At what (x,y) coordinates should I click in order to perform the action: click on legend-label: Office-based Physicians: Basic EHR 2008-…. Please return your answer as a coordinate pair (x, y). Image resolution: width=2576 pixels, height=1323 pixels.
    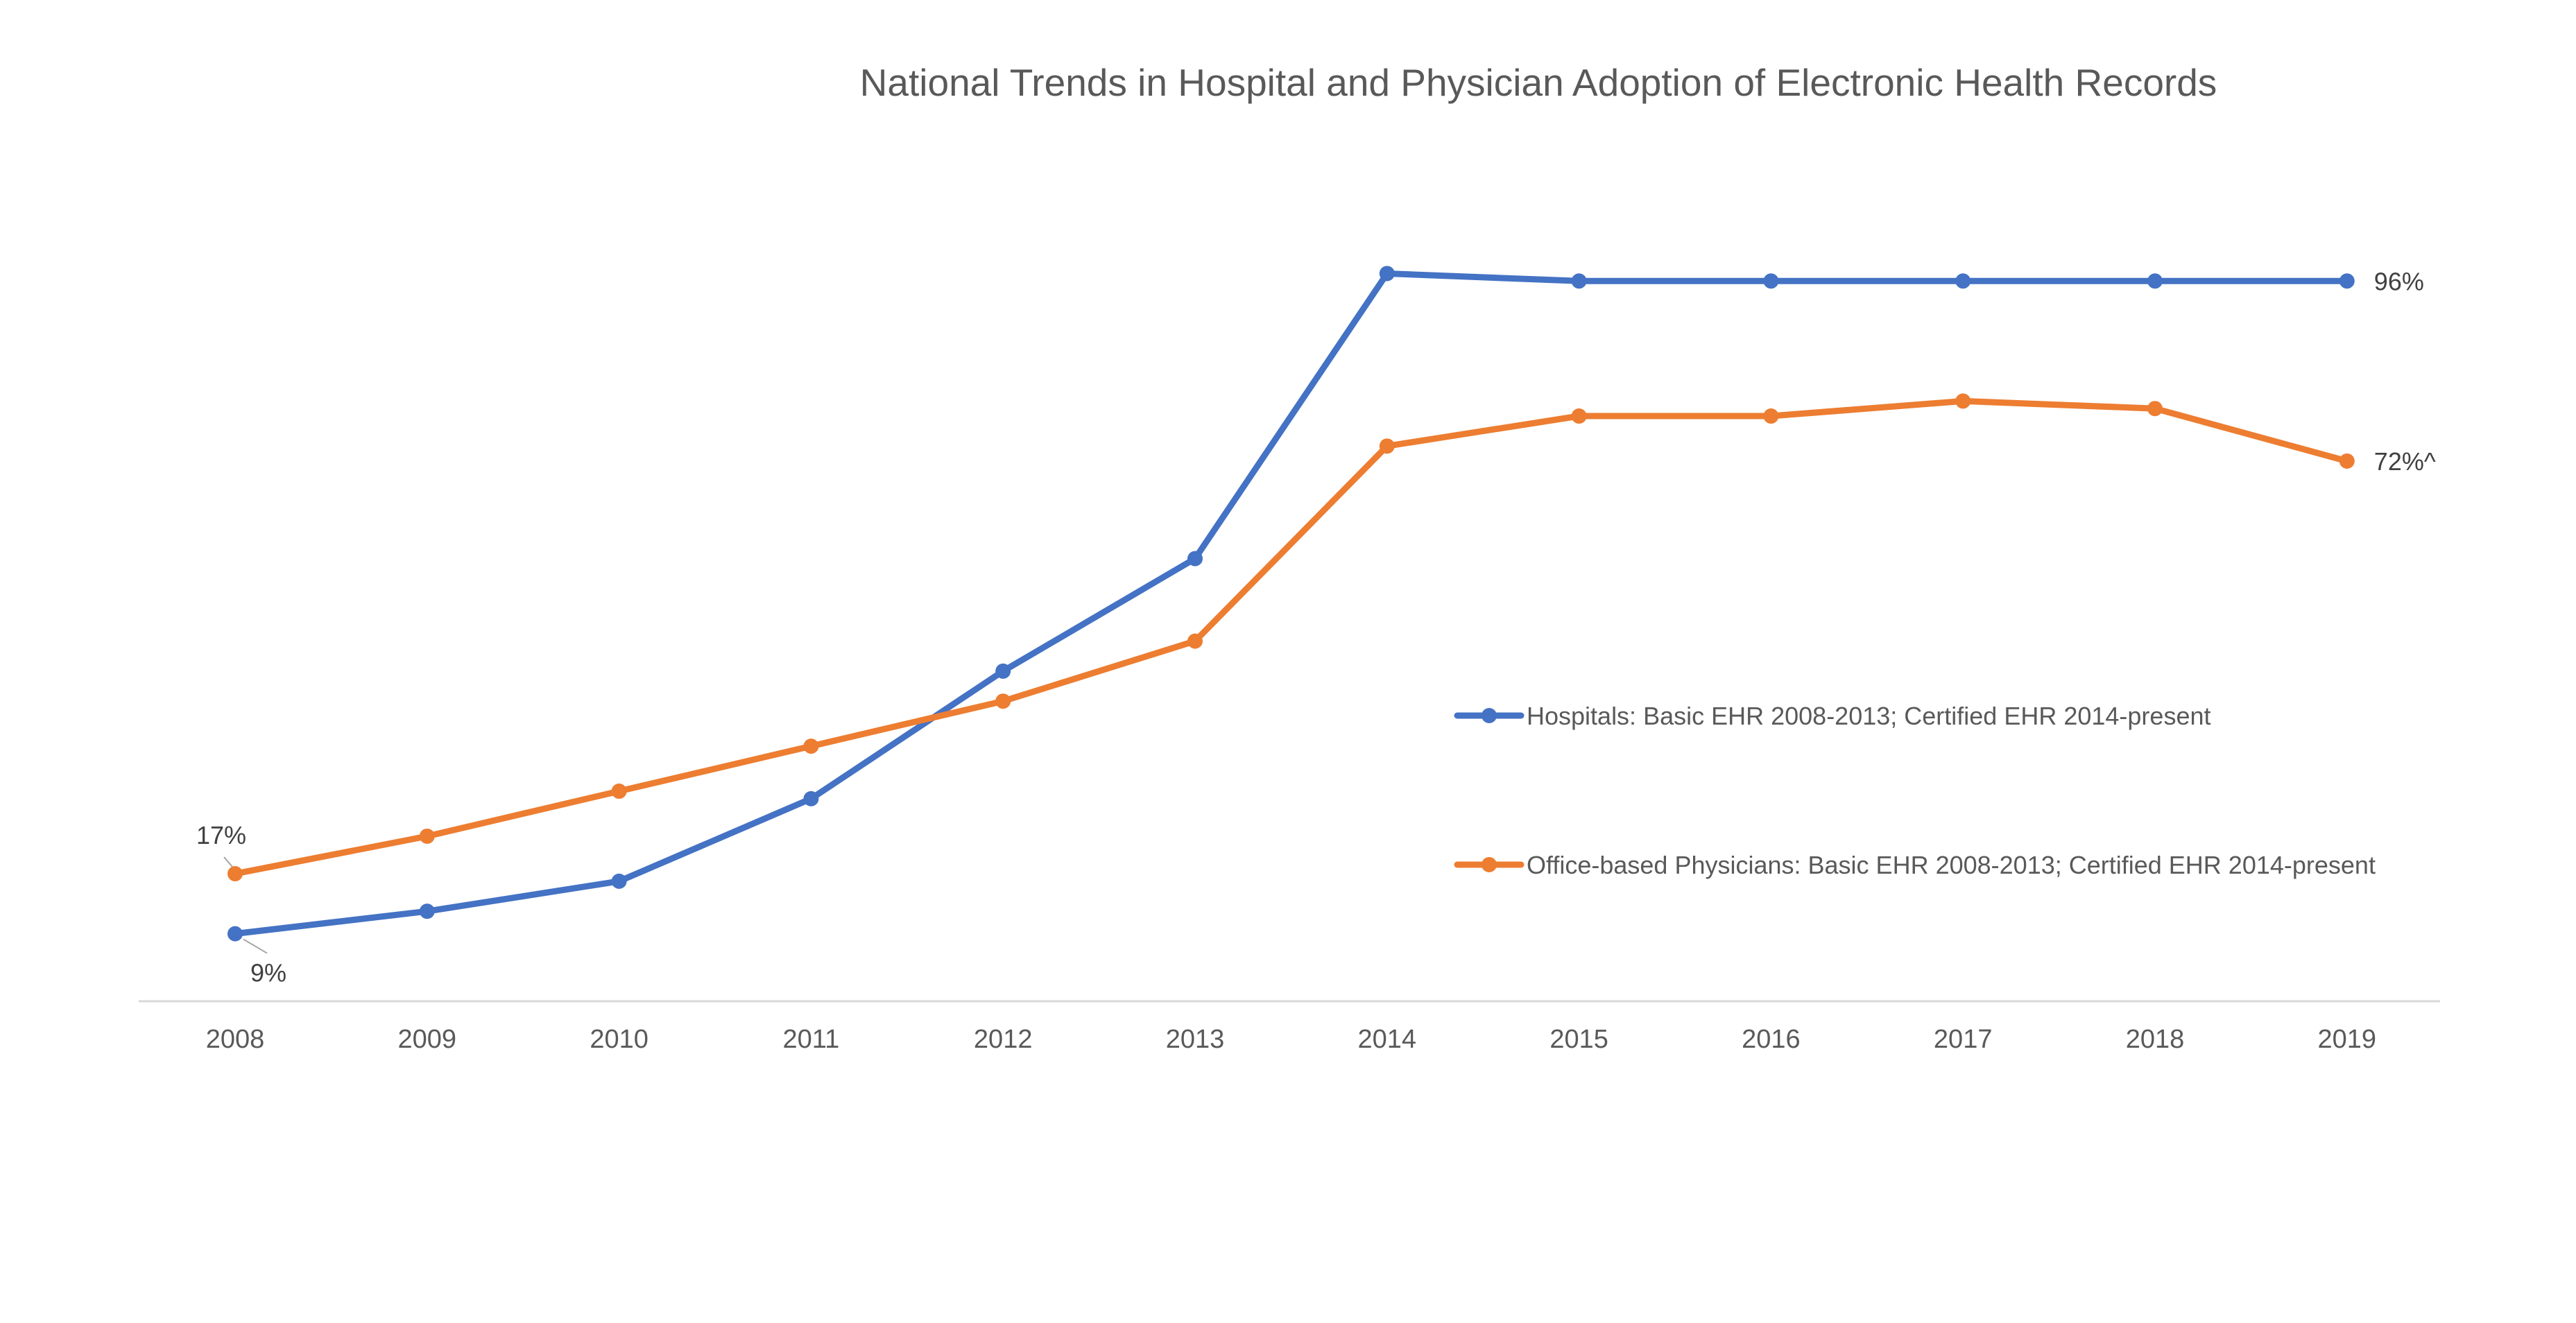
    Looking at the image, I should click on (1951, 865).